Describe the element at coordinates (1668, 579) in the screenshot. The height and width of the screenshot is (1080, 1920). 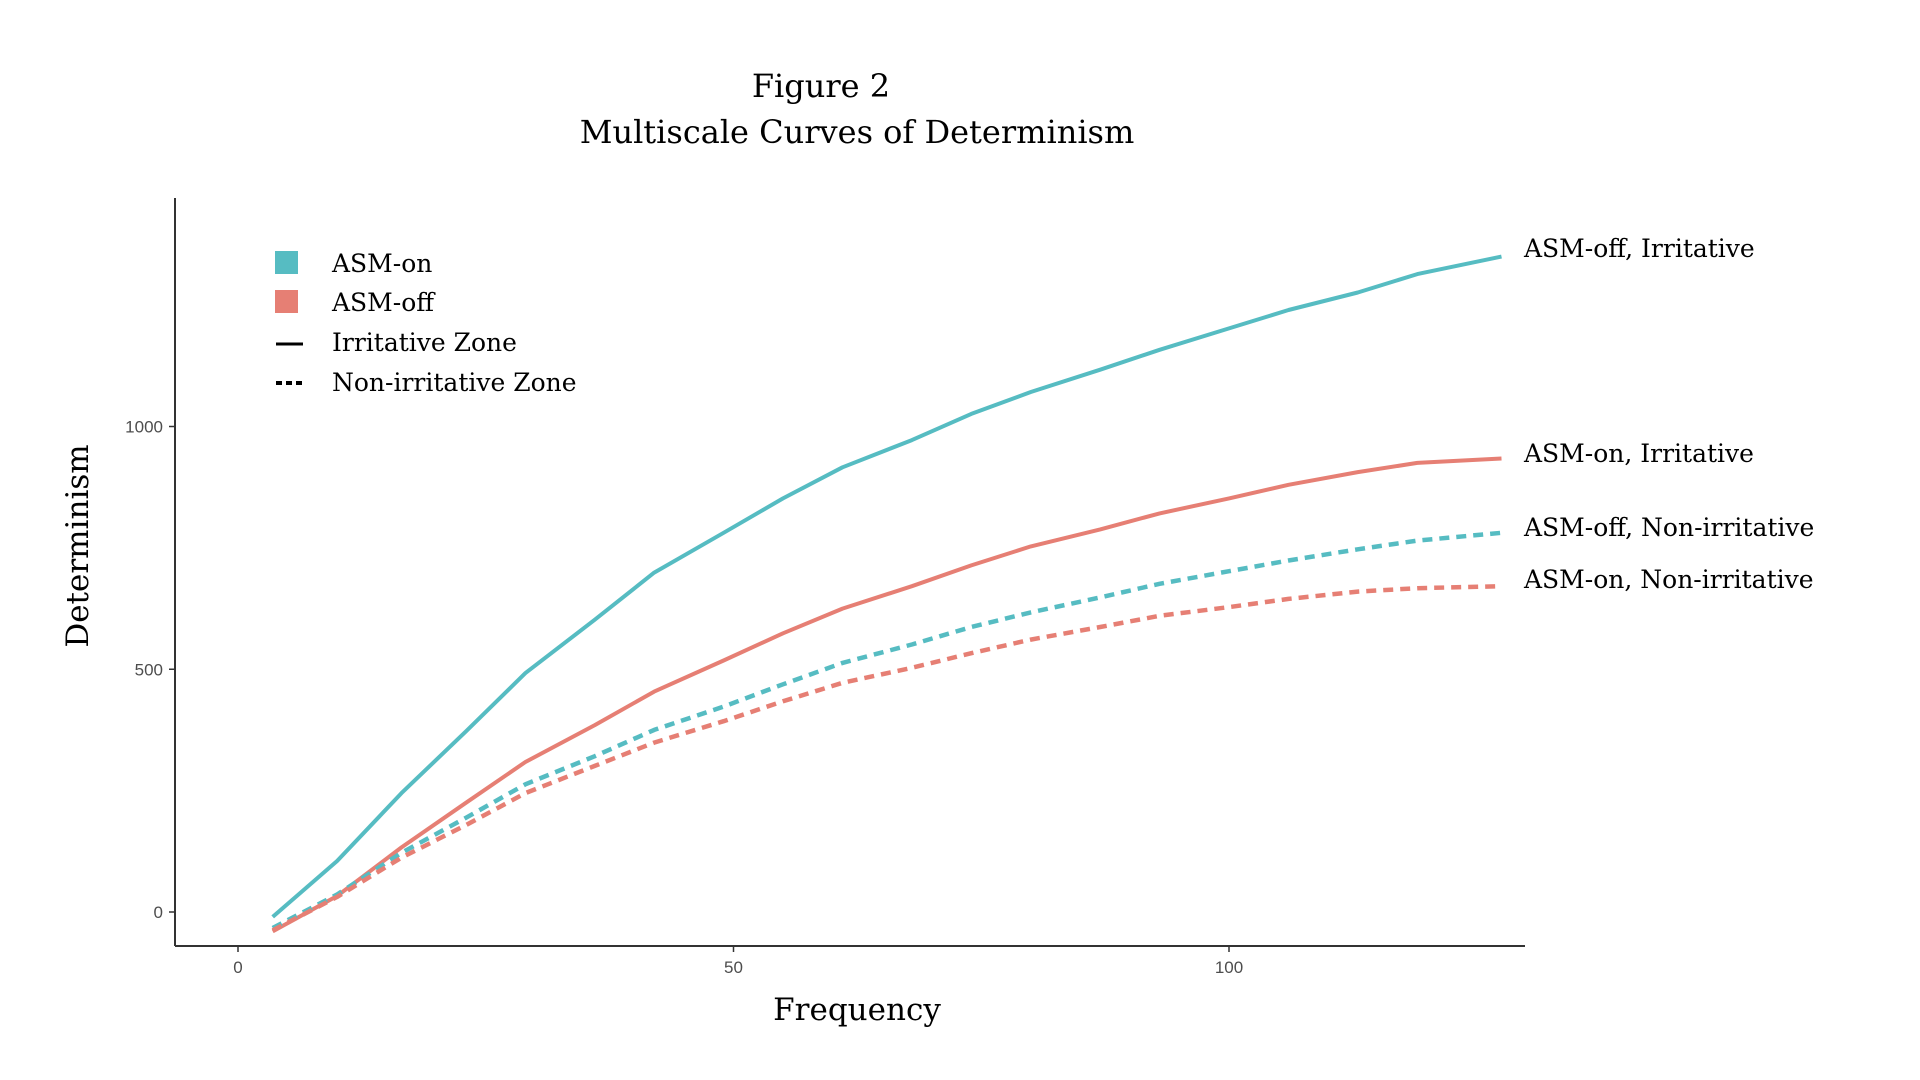
I see `series-end-label: ASM-on, Non-irritative` at that location.